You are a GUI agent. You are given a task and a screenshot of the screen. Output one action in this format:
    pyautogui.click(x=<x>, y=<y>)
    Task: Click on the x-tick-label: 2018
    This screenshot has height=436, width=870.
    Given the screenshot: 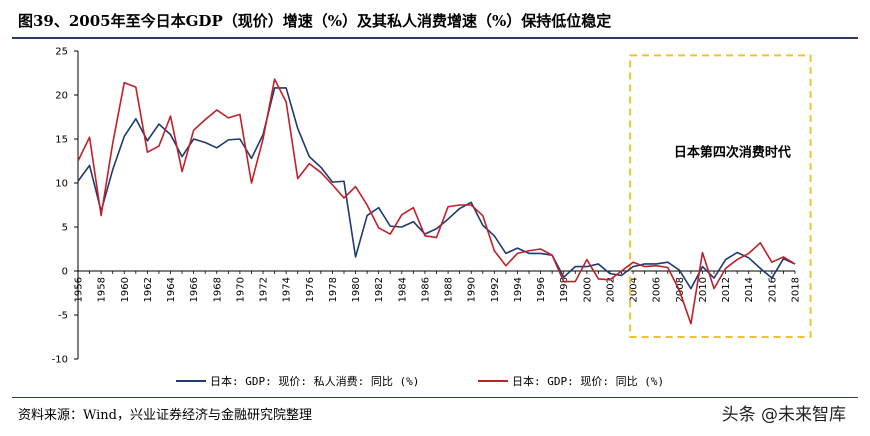 What is the action you would take?
    pyautogui.click(x=796, y=289)
    